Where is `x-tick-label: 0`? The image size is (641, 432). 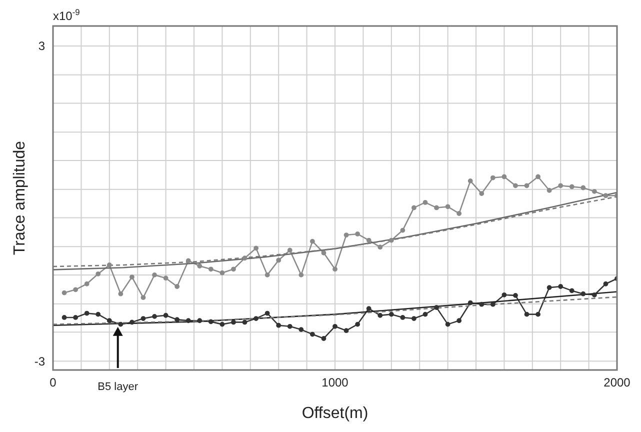
x-tick-label: 0 is located at coordinates (53, 383).